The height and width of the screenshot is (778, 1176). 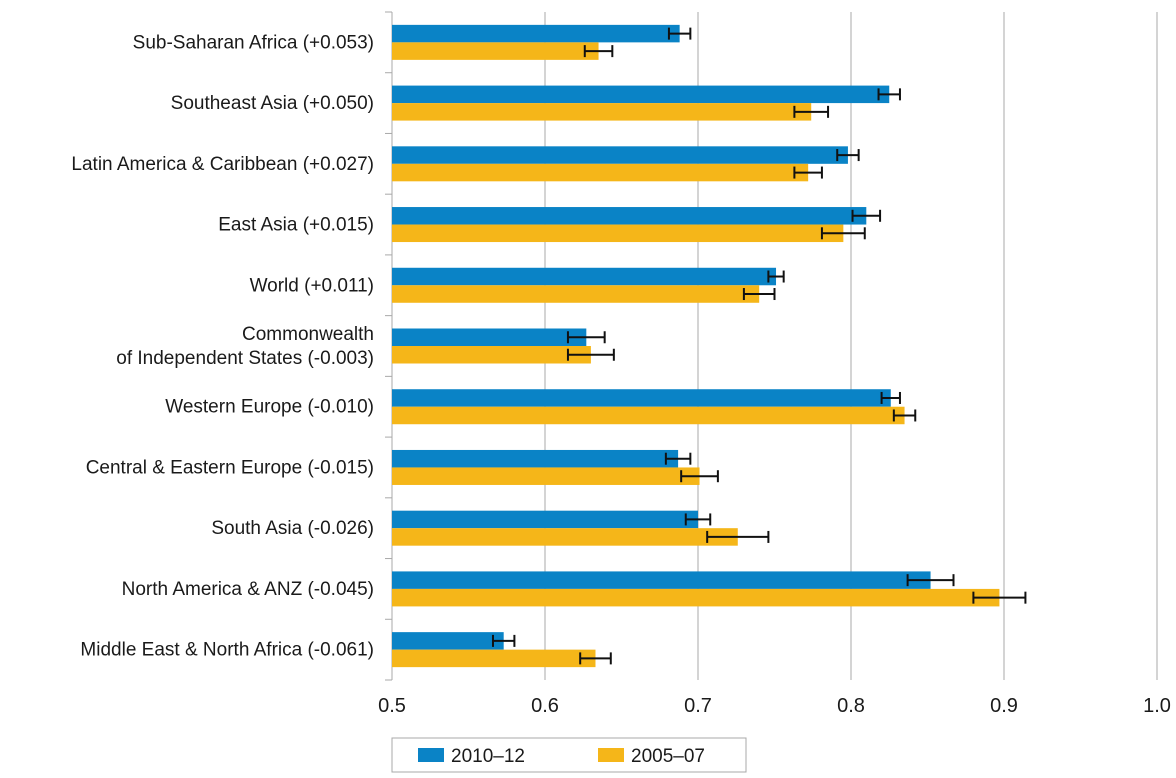 I want to click on category-label: Central & Eastern Europe (-0.015), so click(x=230, y=467).